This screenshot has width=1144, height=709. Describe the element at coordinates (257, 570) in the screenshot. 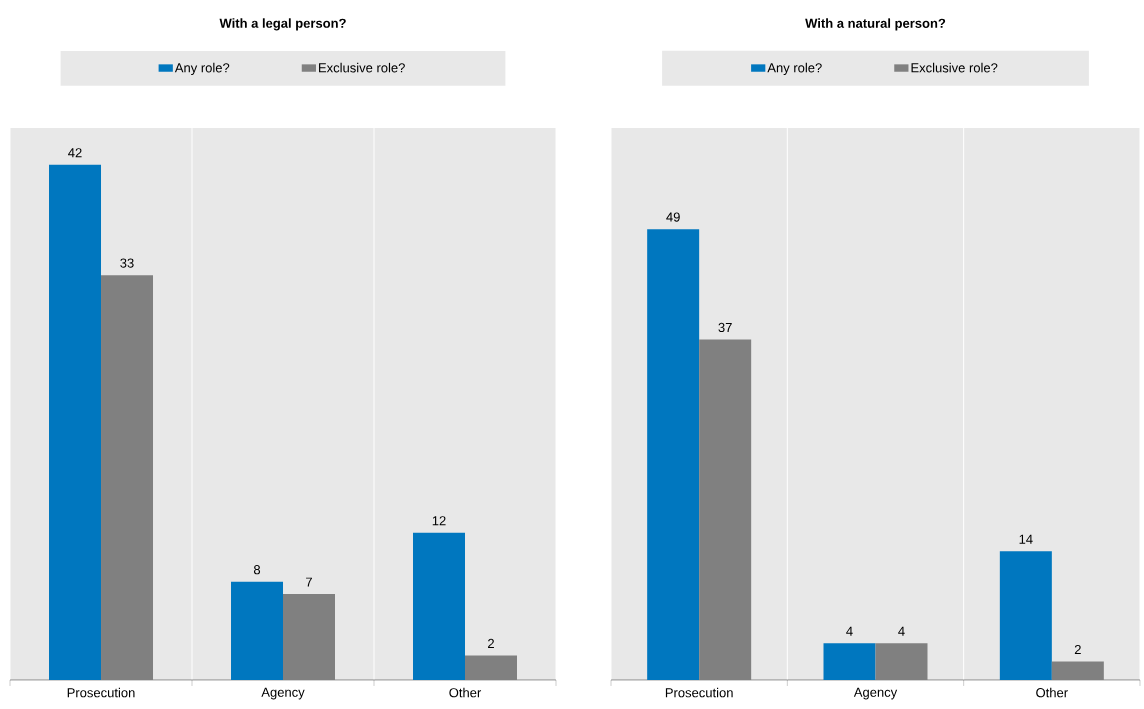

I see `data-label: 8` at that location.